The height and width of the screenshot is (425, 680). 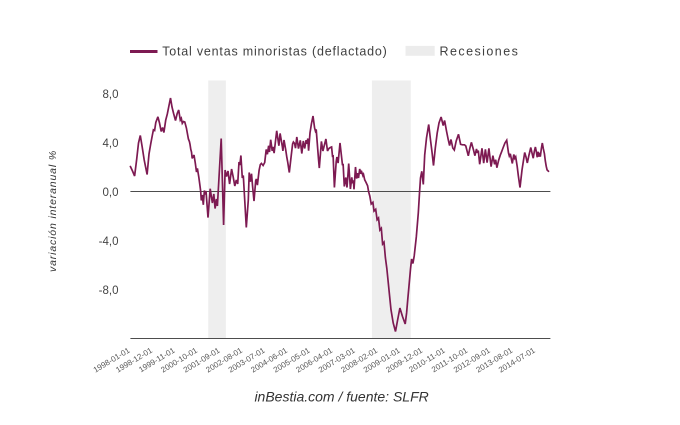 I want to click on svg-text: 4,0, so click(x=111, y=144).